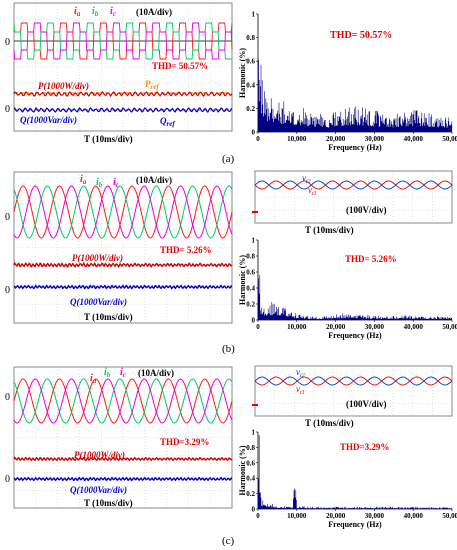 This screenshot has width=457, height=550. Describe the element at coordinates (186, 250) in the screenshot. I see `thd-label: THD= 5.26%` at that location.